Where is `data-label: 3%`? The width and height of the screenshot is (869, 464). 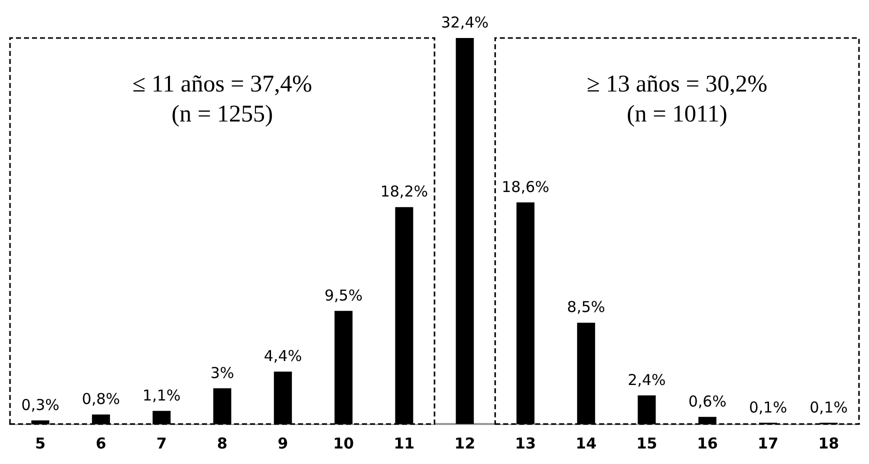
data-label: 3% is located at coordinates (222, 373).